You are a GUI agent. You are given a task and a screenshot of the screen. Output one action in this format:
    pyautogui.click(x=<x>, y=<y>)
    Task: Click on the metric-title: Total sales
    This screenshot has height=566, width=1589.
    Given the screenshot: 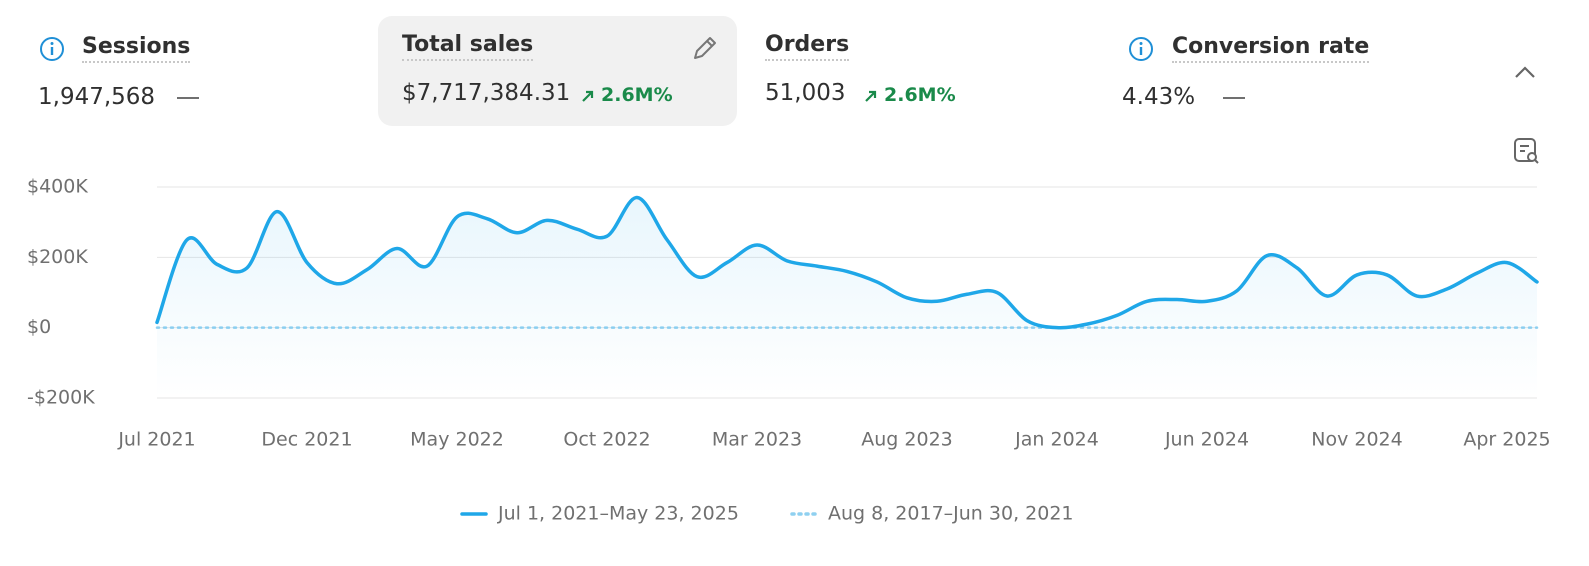 What is the action you would take?
    pyautogui.click(x=468, y=46)
    